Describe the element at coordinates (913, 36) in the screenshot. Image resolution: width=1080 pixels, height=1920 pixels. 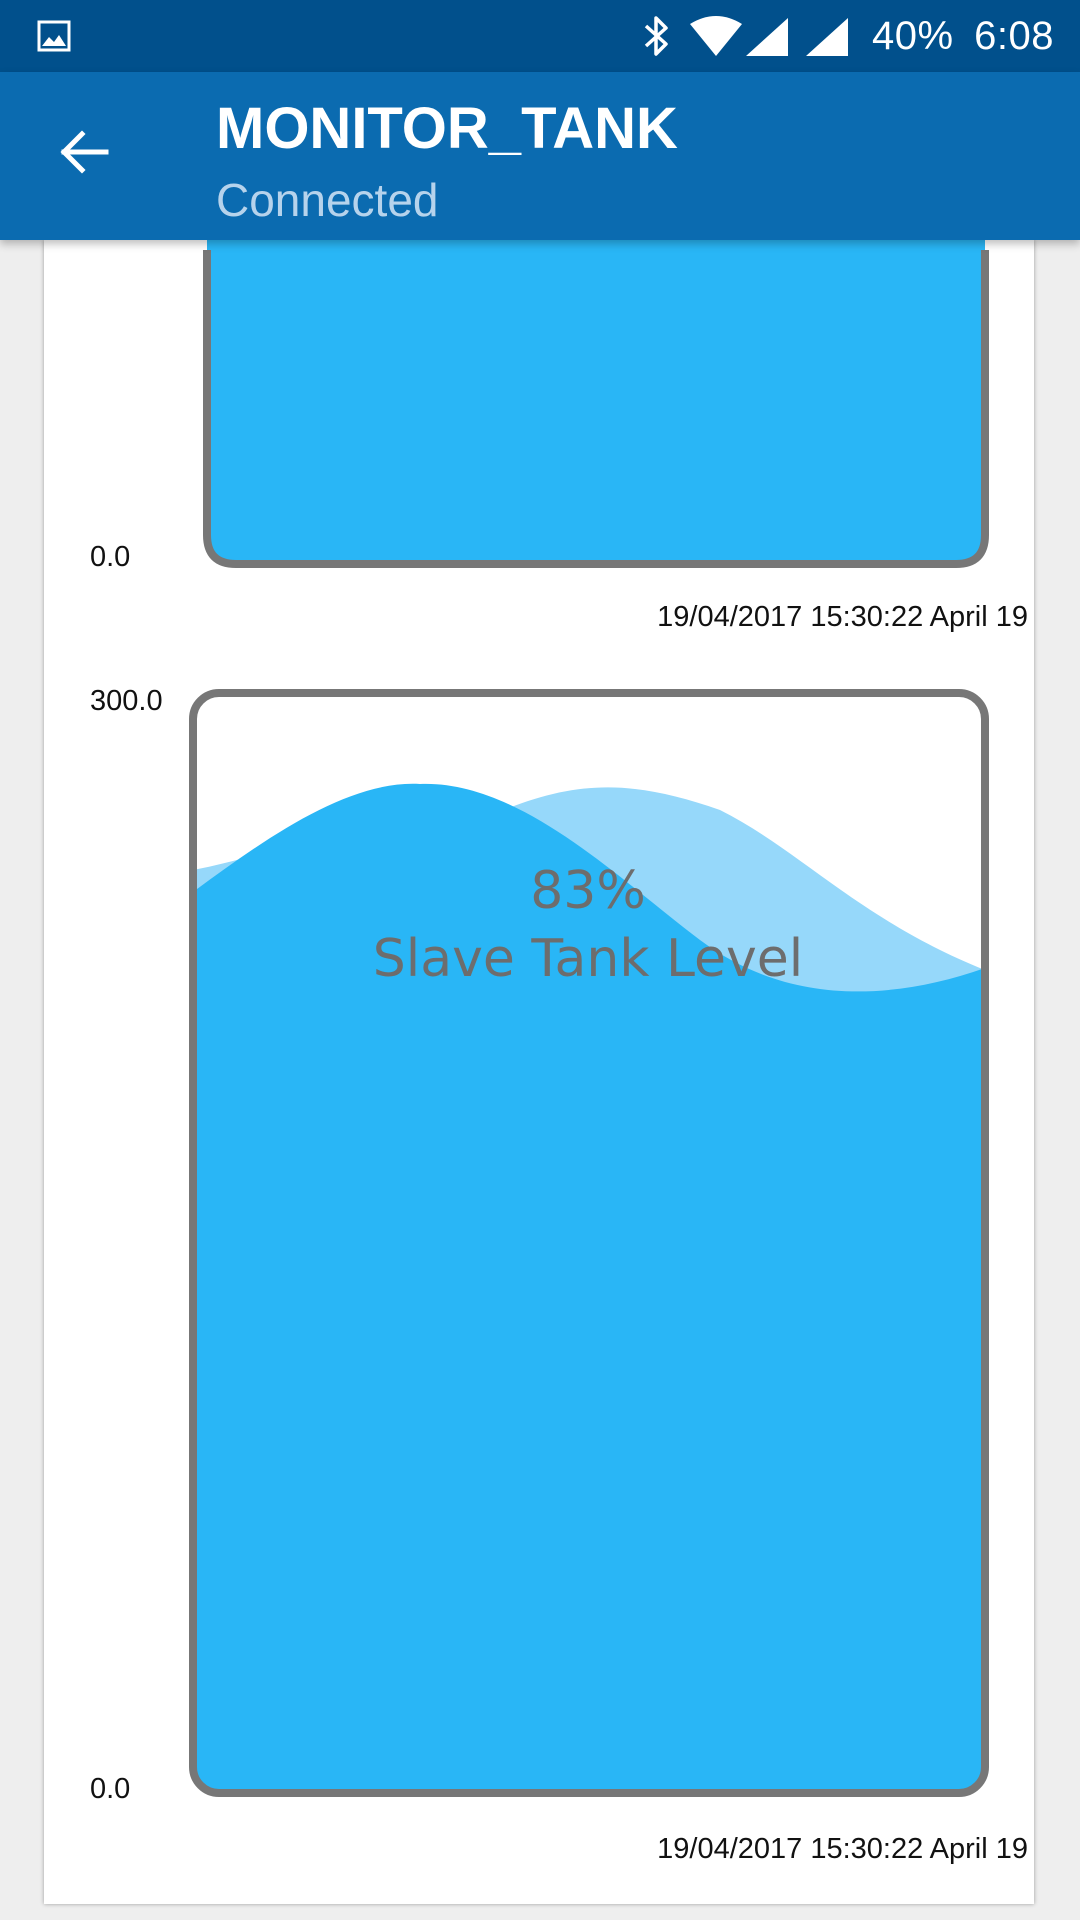
I see `battery-percentage: 40%` at that location.